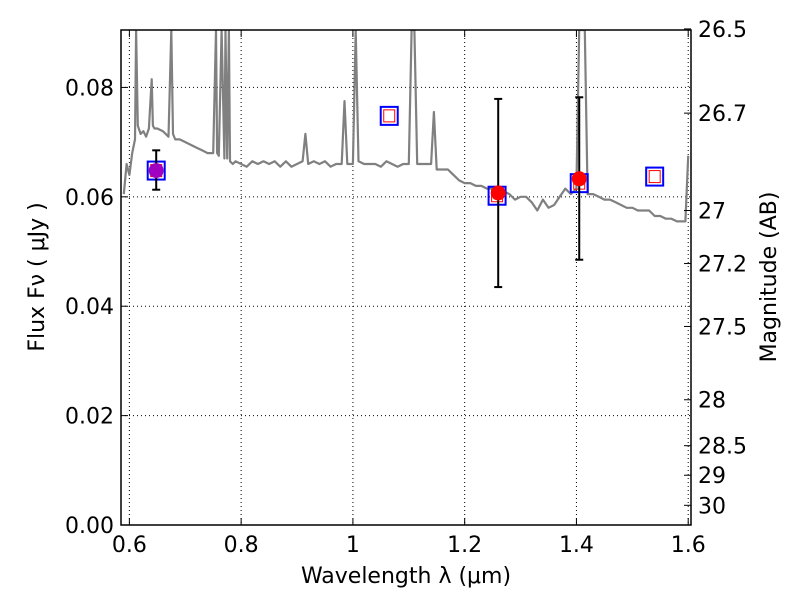 This screenshot has height=600, width=800. Describe the element at coordinates (722, 30) in the screenshot. I see `y2-tick-label: 26.5` at that location.